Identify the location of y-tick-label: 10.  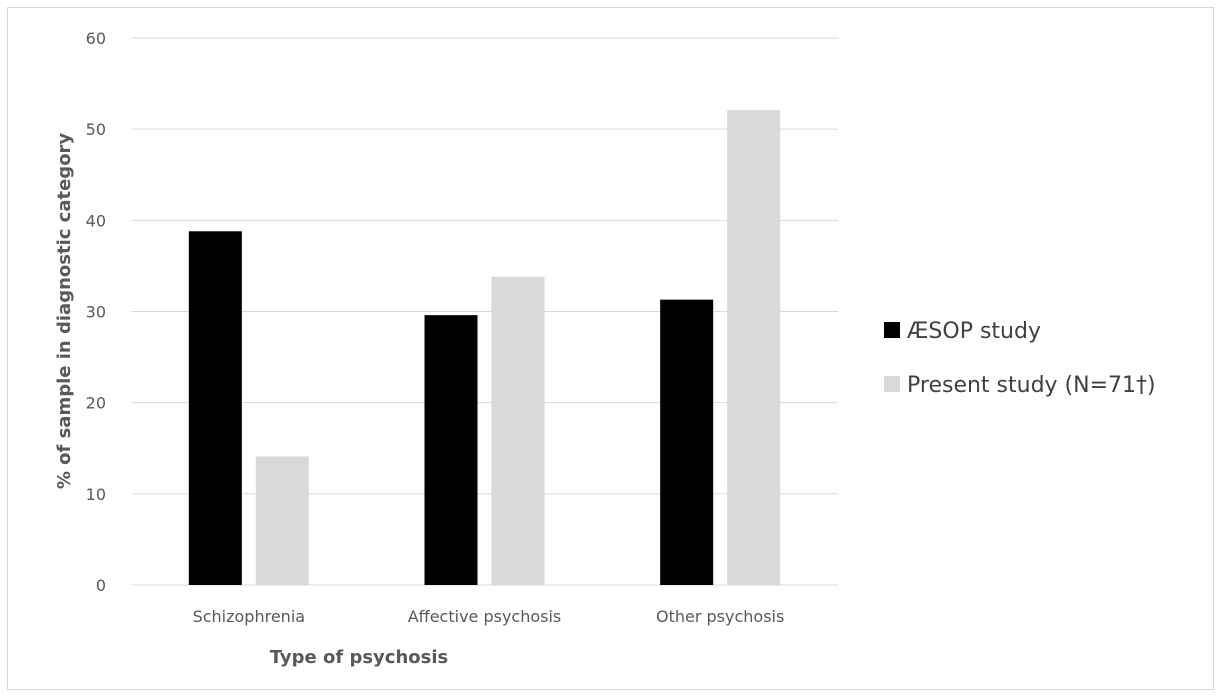
(96, 494).